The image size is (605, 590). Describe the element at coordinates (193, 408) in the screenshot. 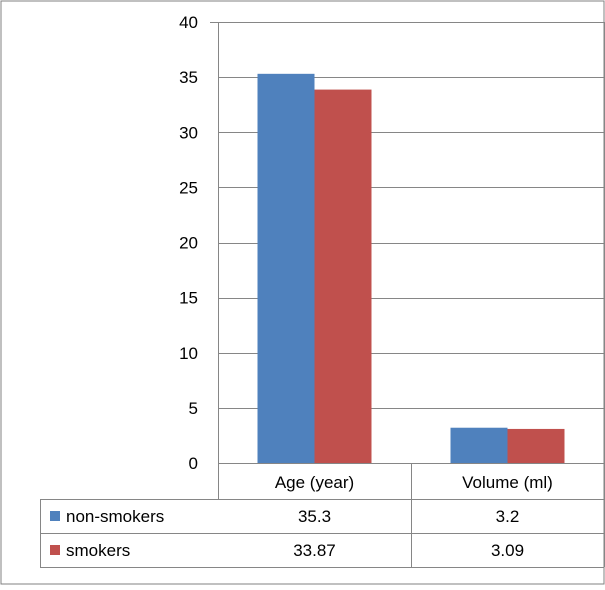

I see `y-tick-label-5: 5` at that location.